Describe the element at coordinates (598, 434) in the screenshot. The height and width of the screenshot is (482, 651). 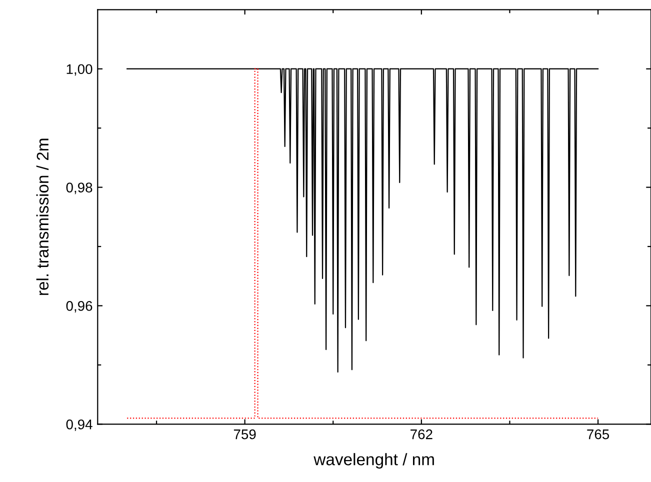
I see `x-tick-label: 765` at that location.